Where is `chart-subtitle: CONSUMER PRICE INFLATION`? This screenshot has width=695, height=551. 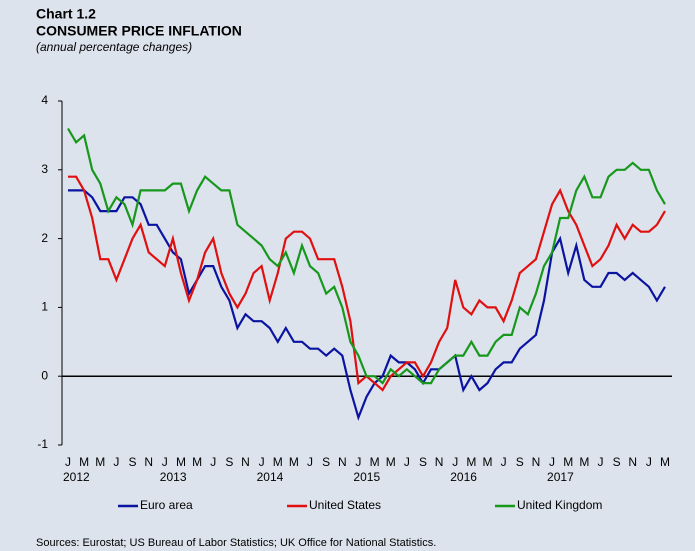 chart-subtitle: CONSUMER PRICE INFLATION is located at coordinates (139, 31).